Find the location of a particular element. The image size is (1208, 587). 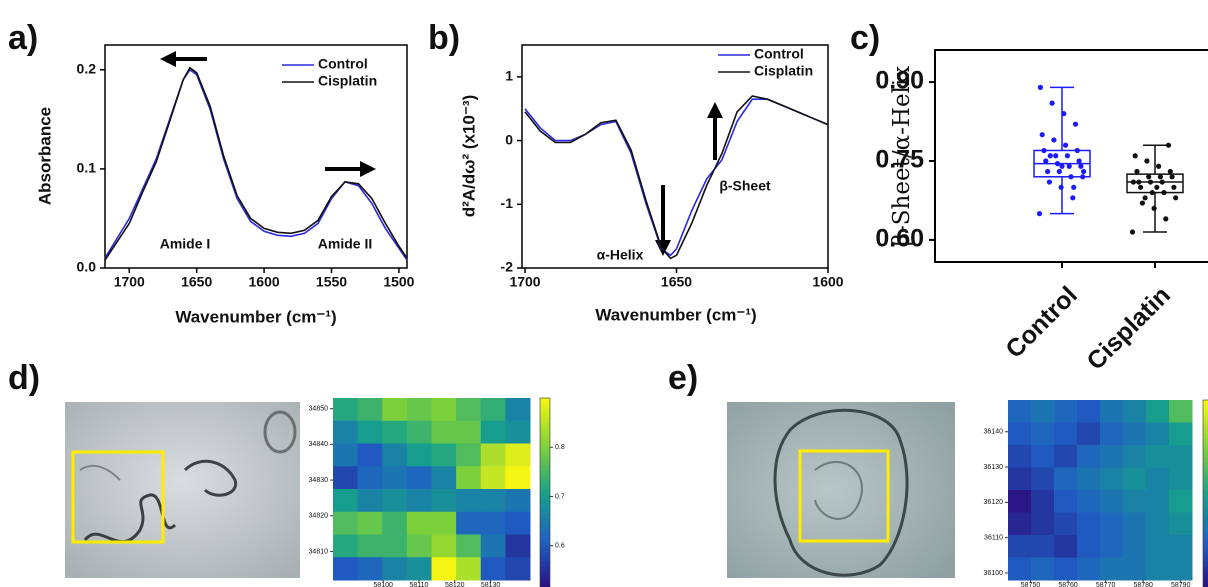

plot-frame is located at coordinates (256, 156).